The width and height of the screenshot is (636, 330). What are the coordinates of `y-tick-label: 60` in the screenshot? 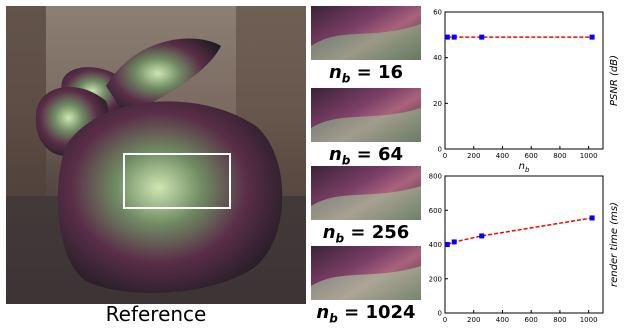 It's located at (437, 13).